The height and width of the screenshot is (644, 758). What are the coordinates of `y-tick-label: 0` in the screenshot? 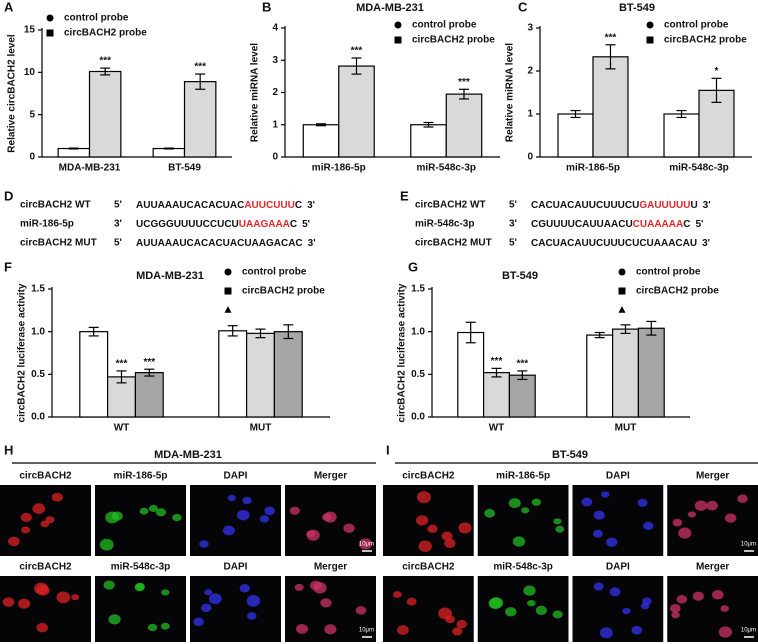 It's located at (32, 157).